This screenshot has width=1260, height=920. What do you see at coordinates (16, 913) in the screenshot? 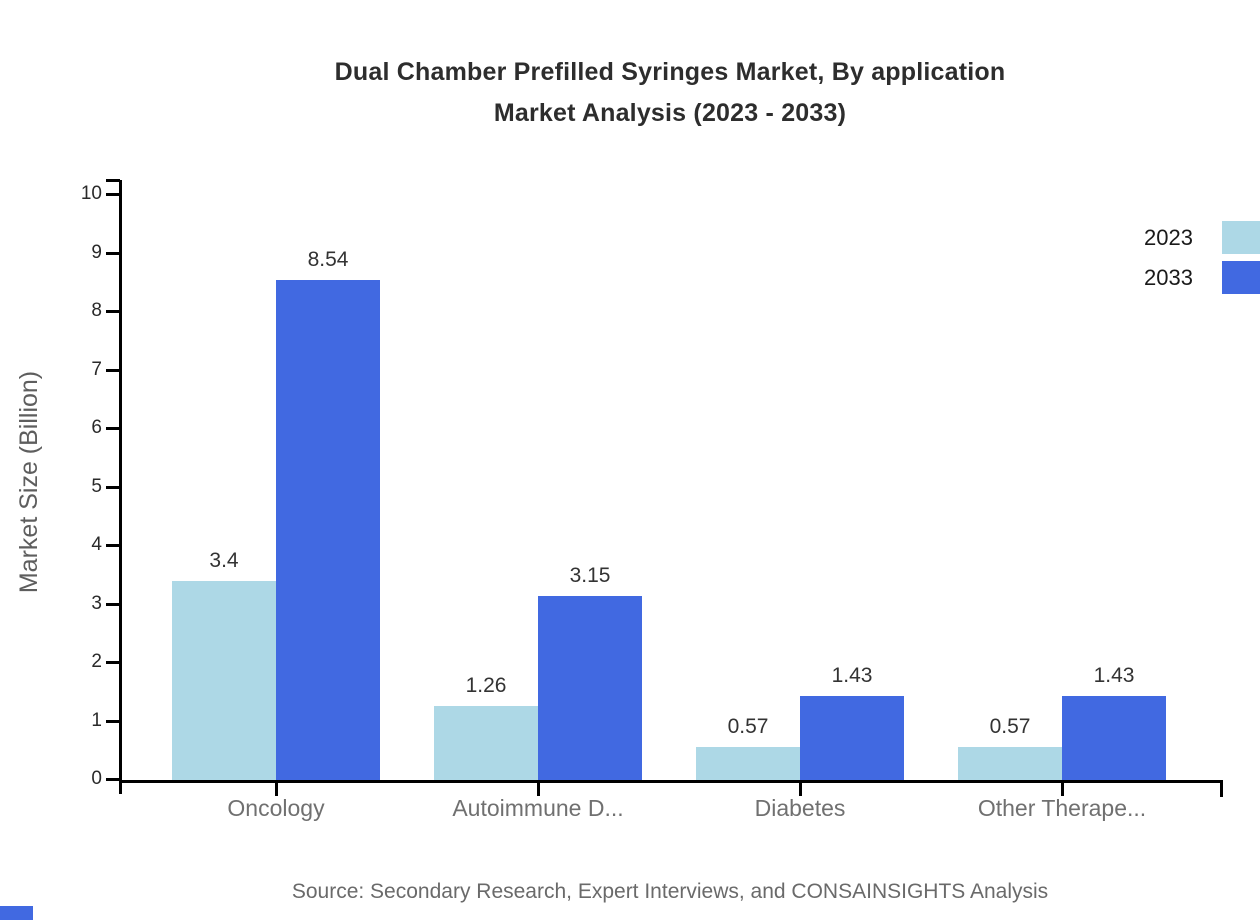
I see `brand-corner-mark` at bounding box center [16, 913].